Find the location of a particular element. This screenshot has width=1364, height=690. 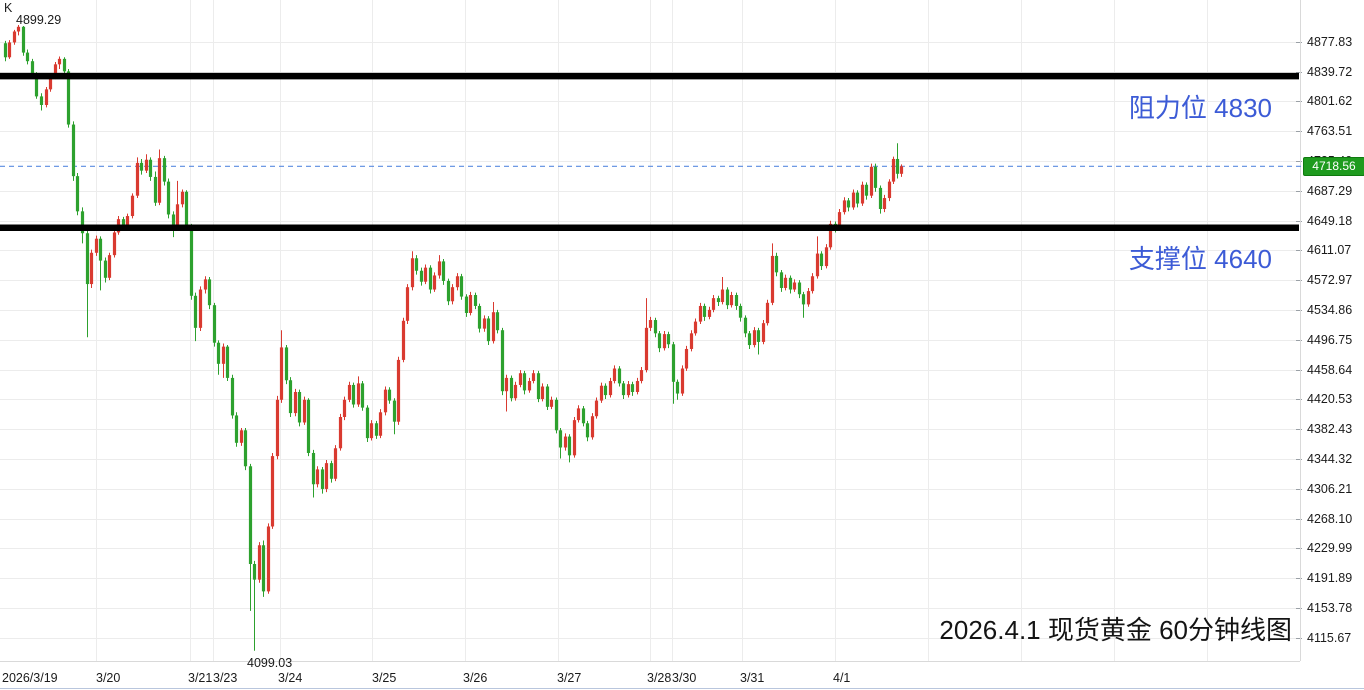

y-axis-label: 4115.67 is located at coordinates (1329, 638).